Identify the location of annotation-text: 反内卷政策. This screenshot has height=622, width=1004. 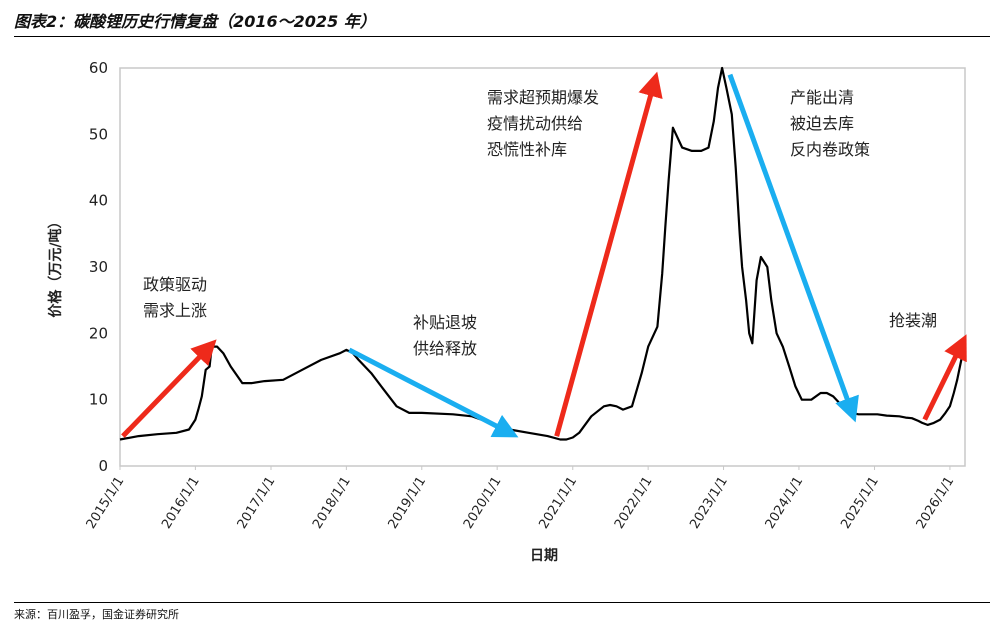
(830, 149).